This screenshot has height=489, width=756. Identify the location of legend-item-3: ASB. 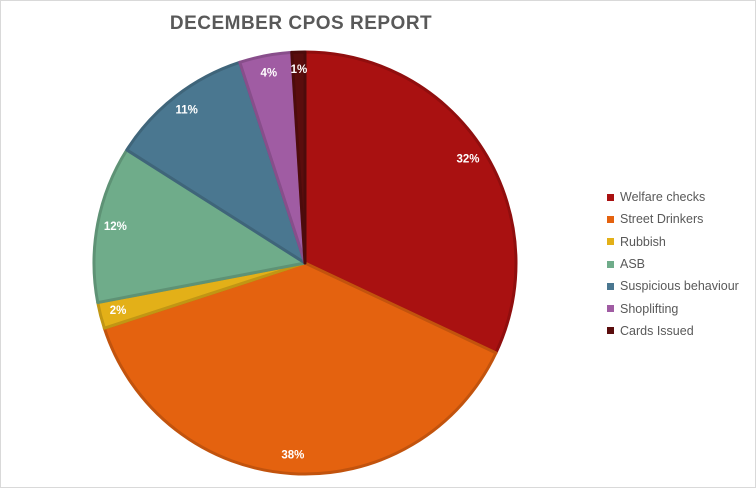
(673, 264).